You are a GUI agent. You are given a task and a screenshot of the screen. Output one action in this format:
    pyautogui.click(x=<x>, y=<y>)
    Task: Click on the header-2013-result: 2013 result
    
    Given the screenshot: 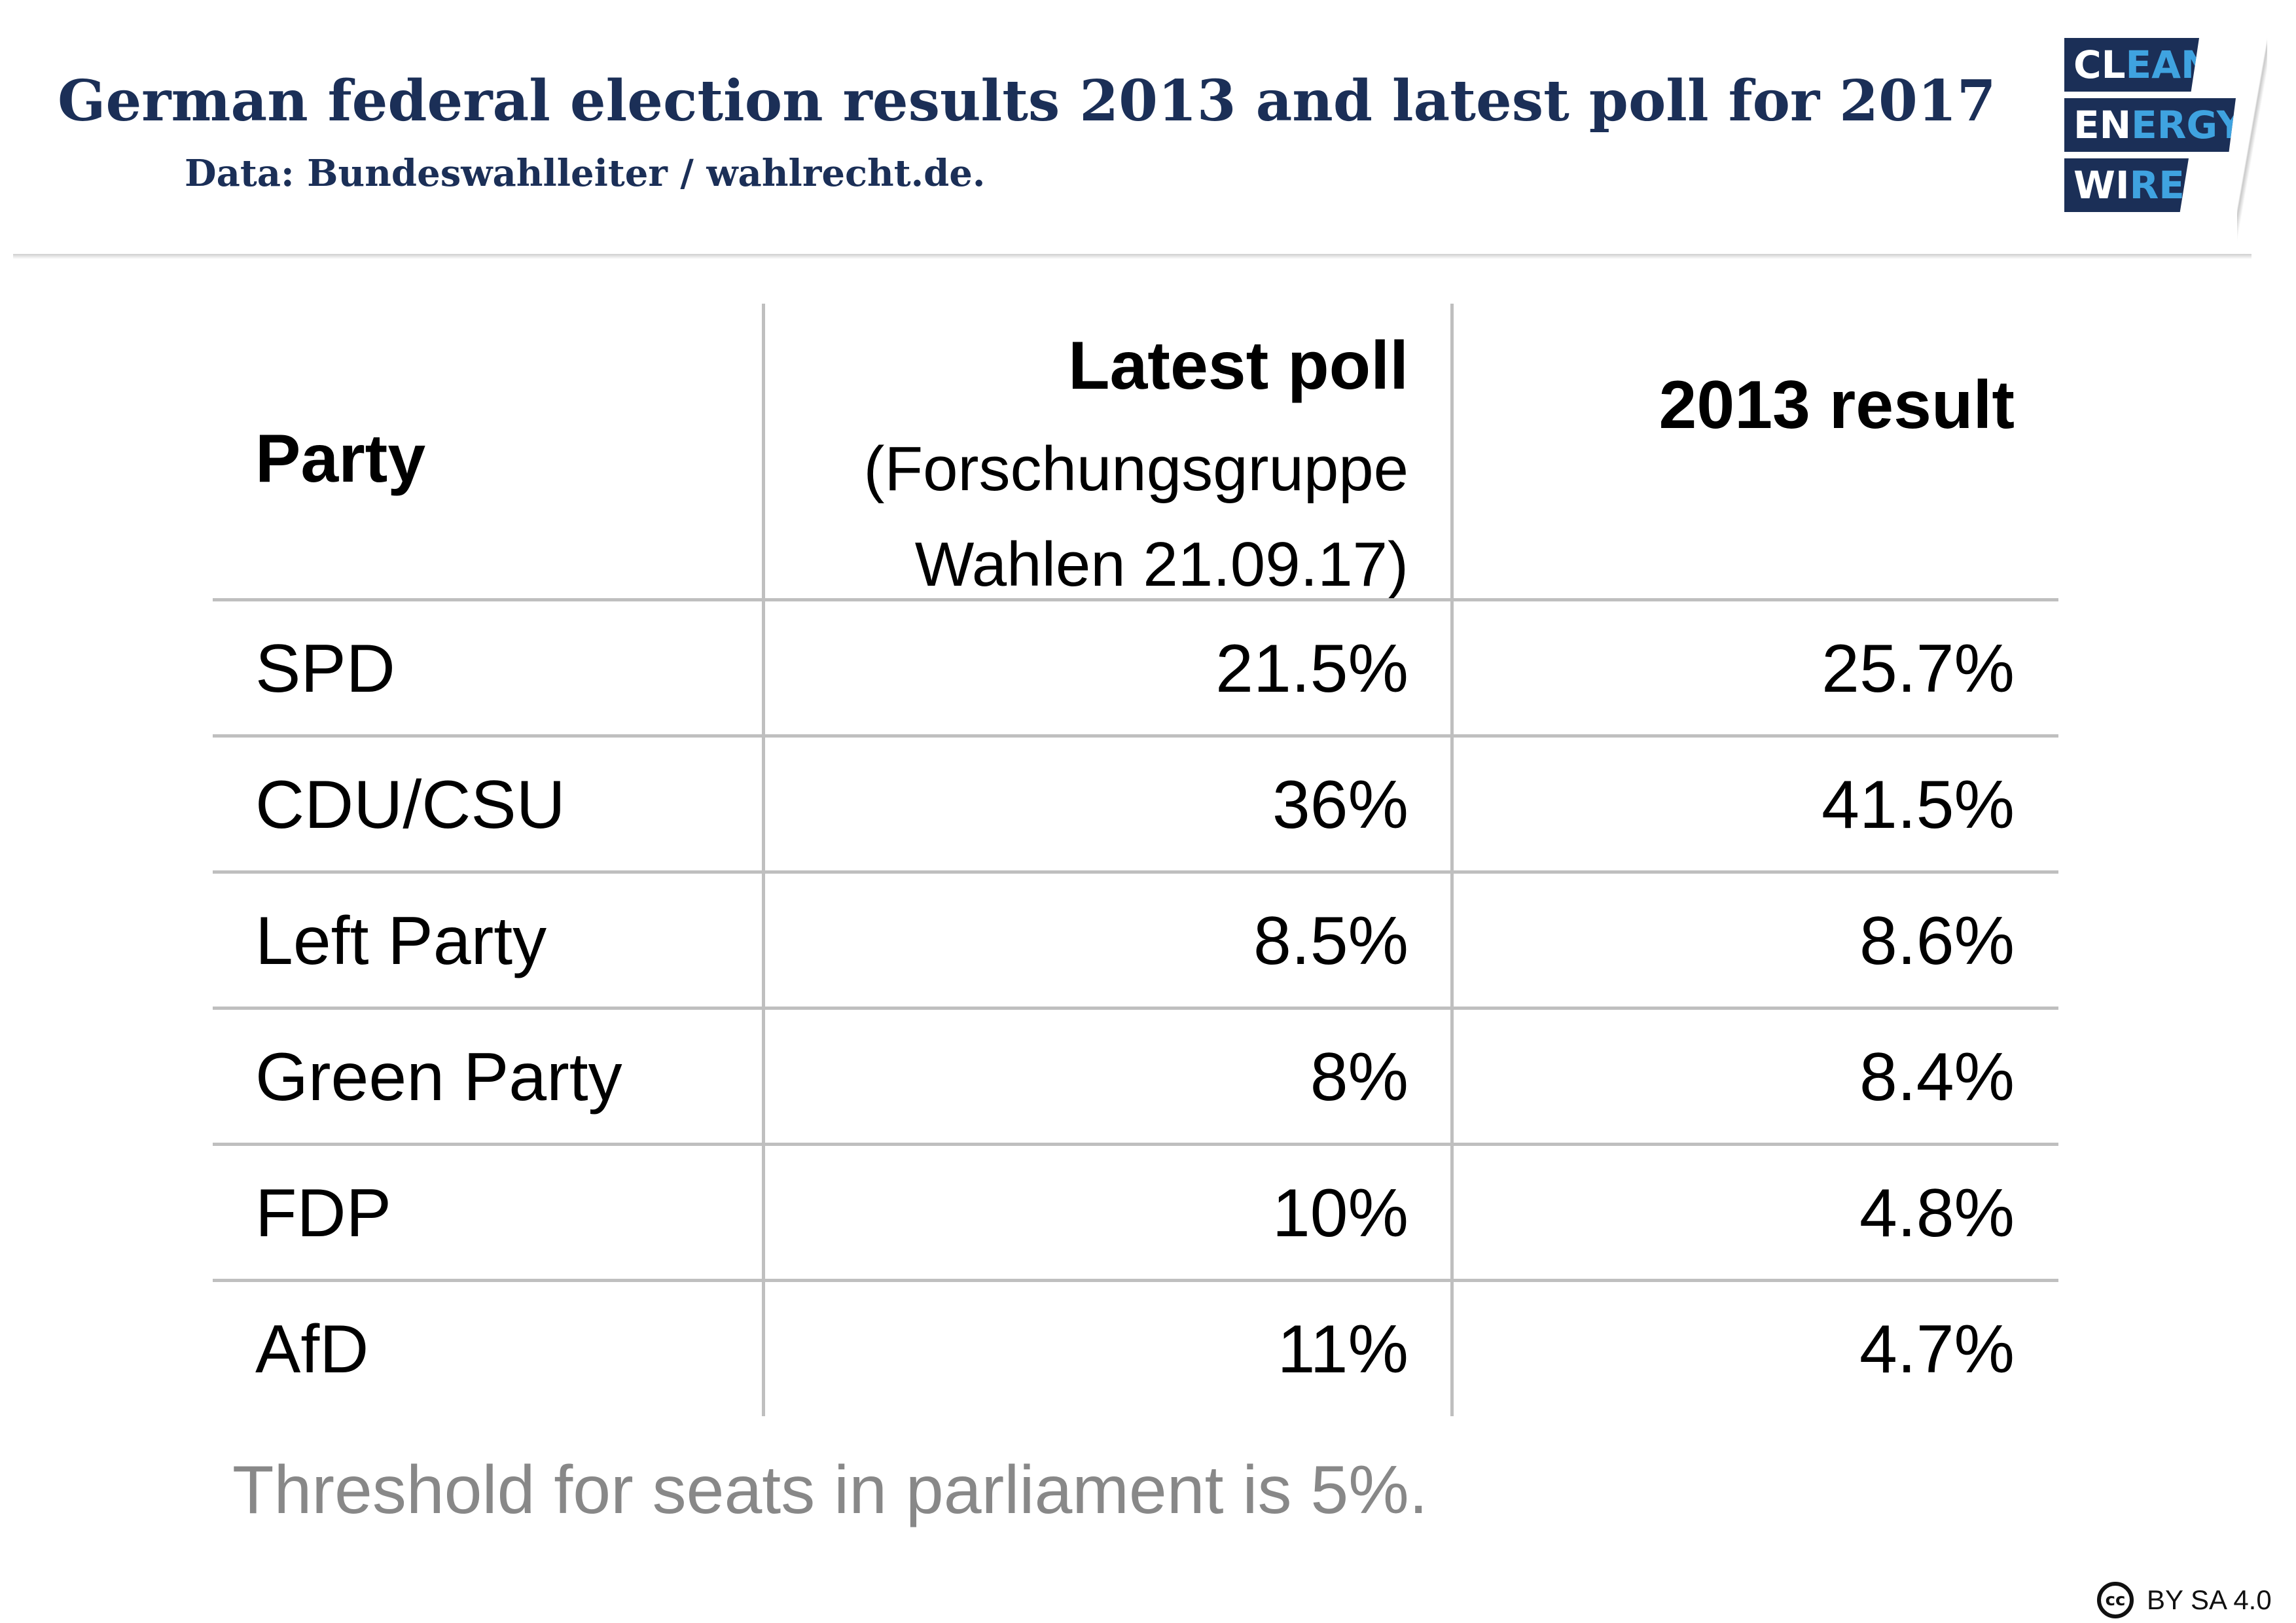 What is the action you would take?
    pyautogui.click(x=1837, y=405)
    